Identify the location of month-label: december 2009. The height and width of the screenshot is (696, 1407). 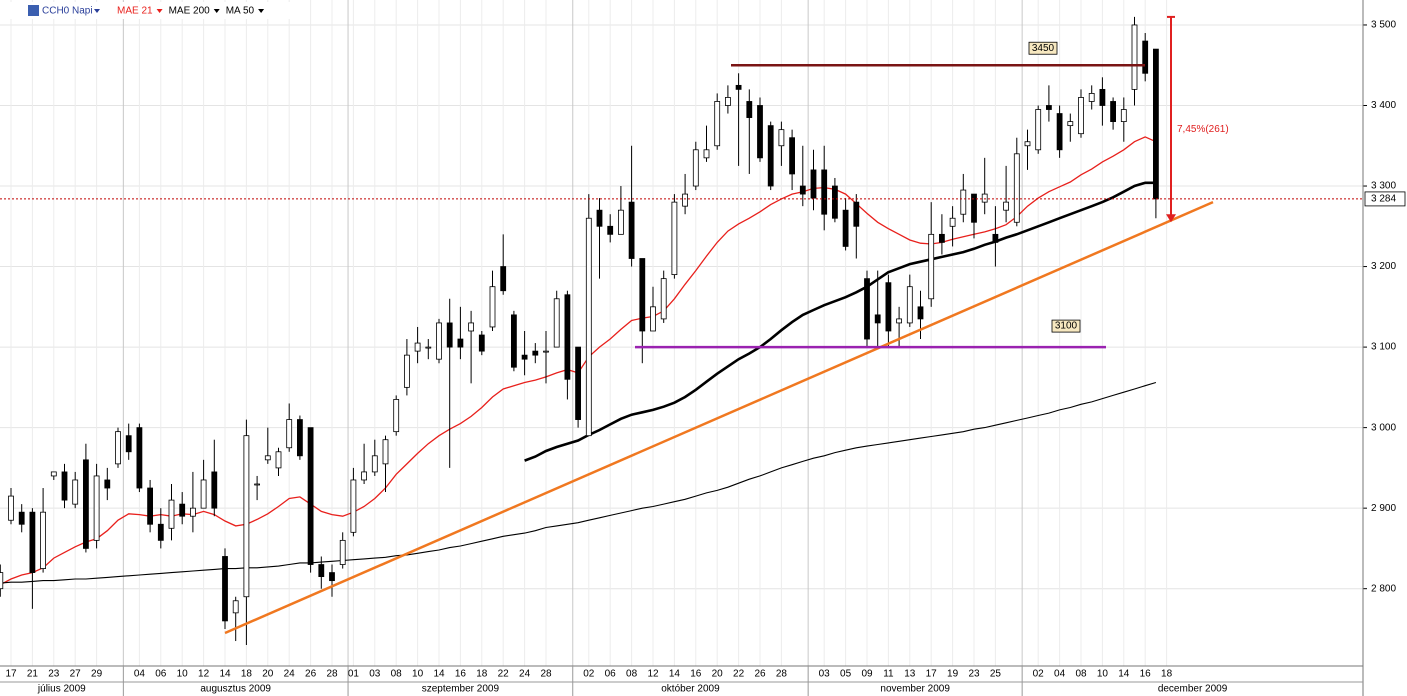
(1193, 689).